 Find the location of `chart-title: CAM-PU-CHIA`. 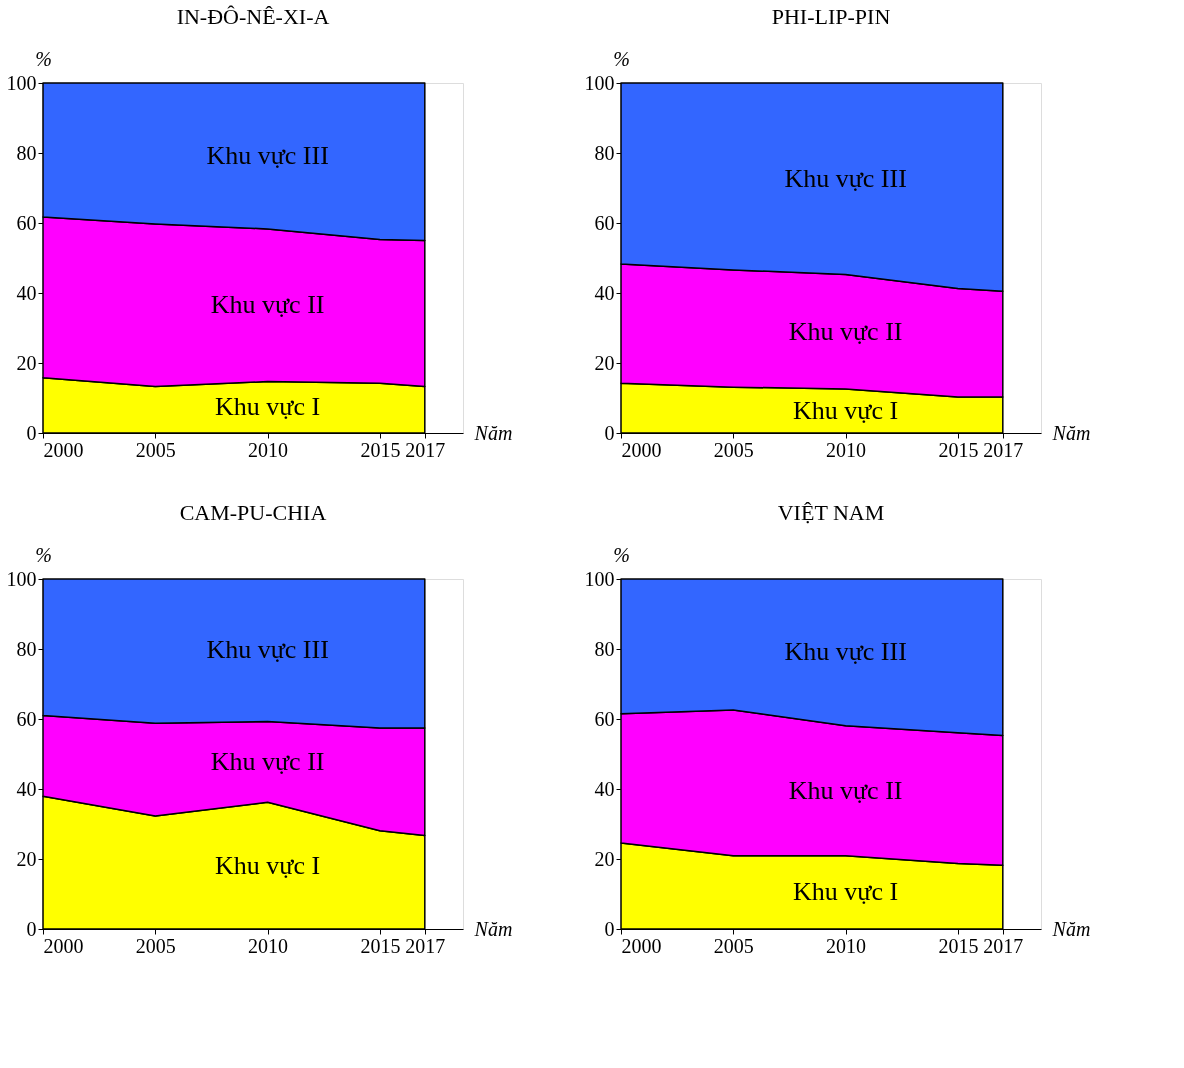

chart-title: CAM-PU-CHIA is located at coordinates (253, 512).